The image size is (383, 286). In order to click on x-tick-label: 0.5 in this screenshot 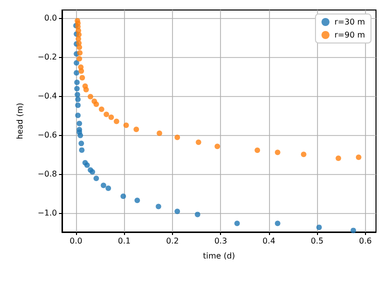, I will do `click(317, 241)`.